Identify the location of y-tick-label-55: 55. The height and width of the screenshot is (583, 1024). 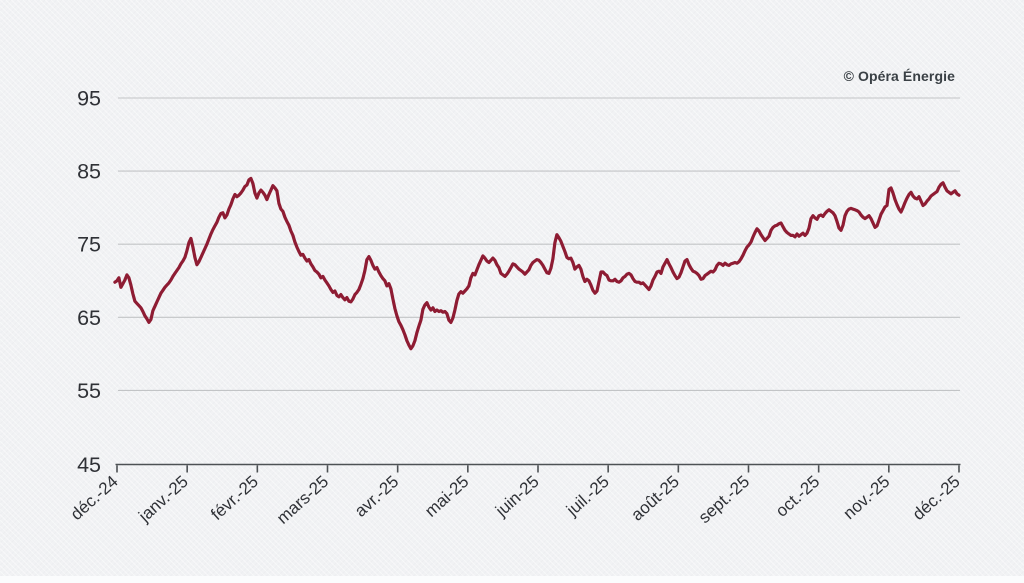
(89, 391).